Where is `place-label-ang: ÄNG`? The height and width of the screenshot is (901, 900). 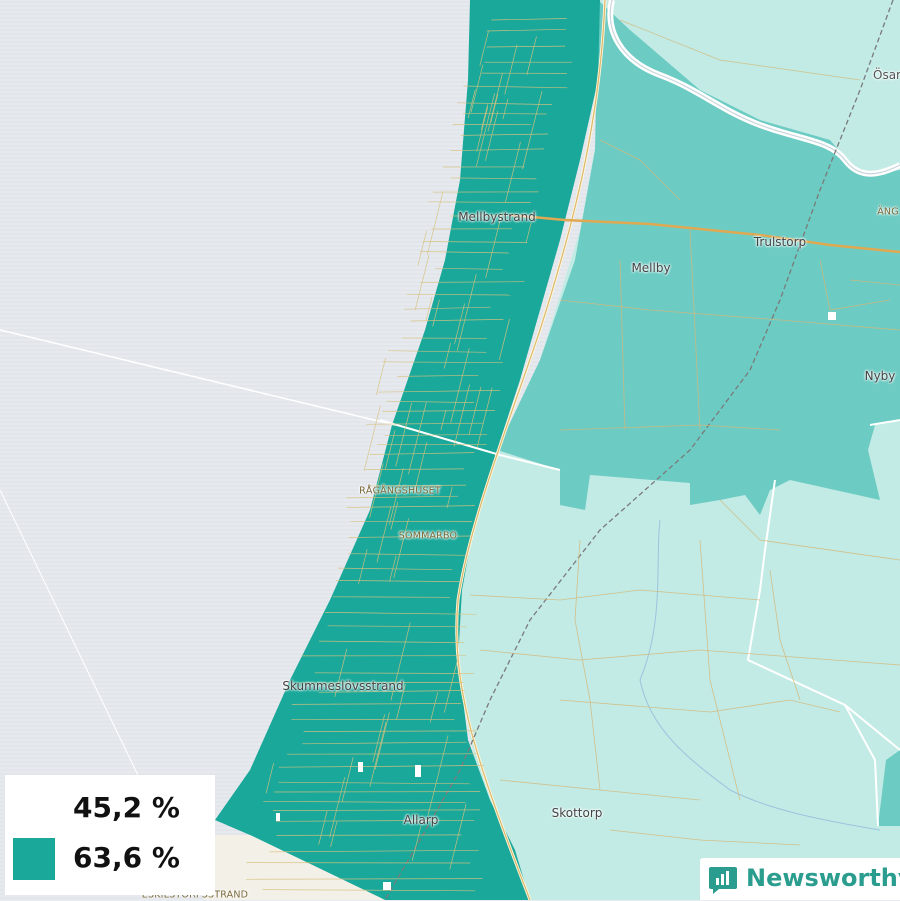 place-label-ang: ÄNG is located at coordinates (888, 212).